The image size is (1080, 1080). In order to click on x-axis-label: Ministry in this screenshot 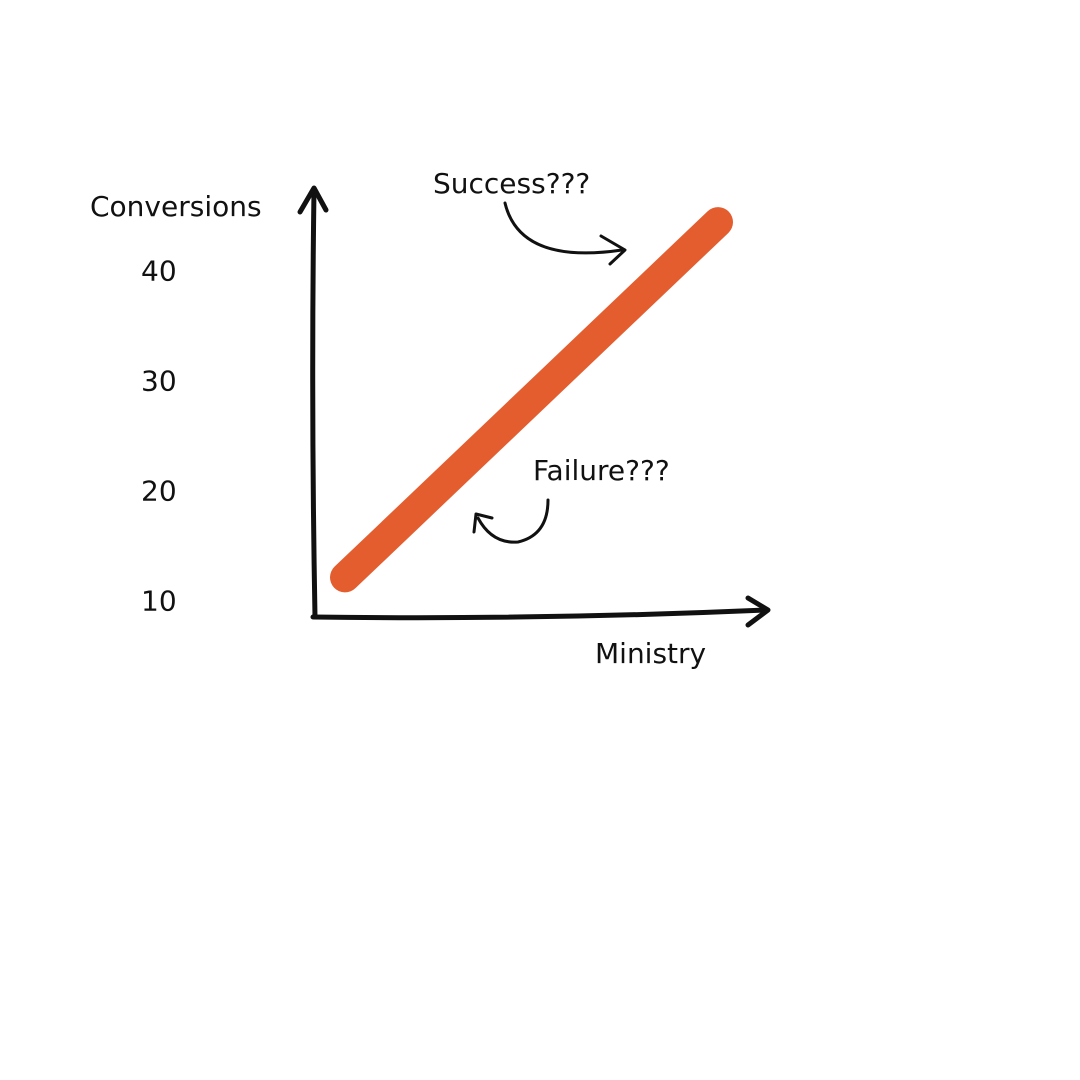, I will do `click(650, 653)`.